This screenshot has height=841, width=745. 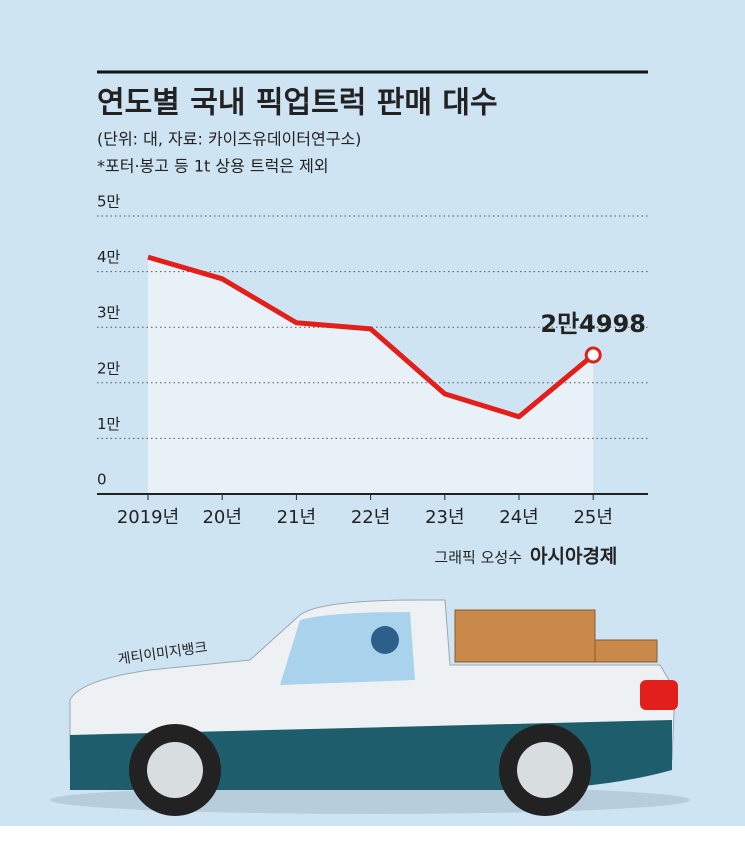 I want to click on point, so click(x=593, y=355).